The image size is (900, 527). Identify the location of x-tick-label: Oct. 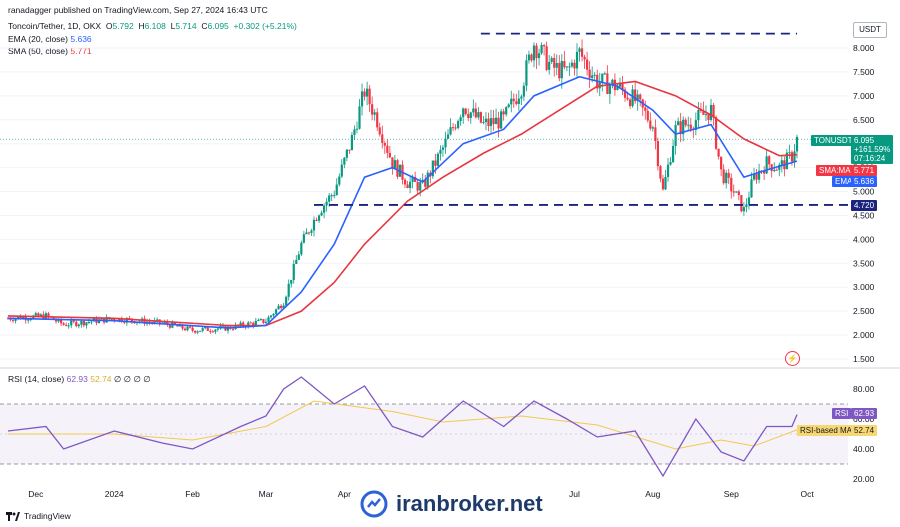
(807, 494).